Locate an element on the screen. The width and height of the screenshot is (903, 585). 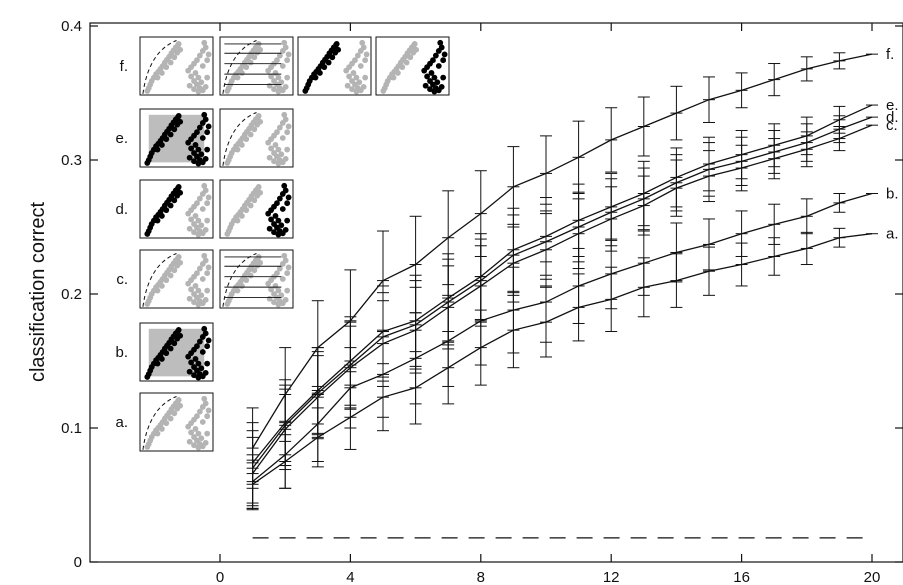
x-tick-label: 4 is located at coordinates (350, 577).